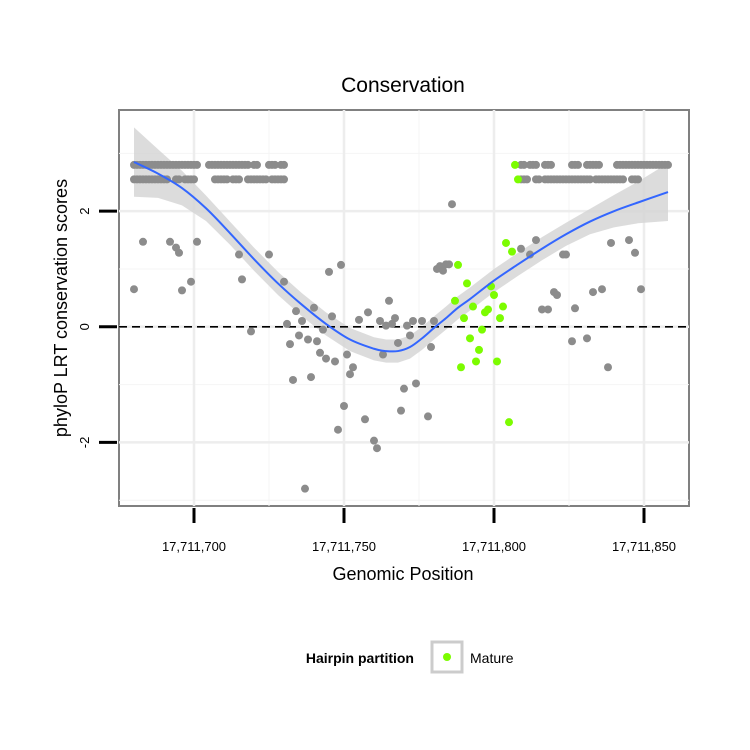 This screenshot has width=750, height=750. What do you see at coordinates (194, 546) in the screenshot?
I see `x-tick-label: 17,711,700` at bounding box center [194, 546].